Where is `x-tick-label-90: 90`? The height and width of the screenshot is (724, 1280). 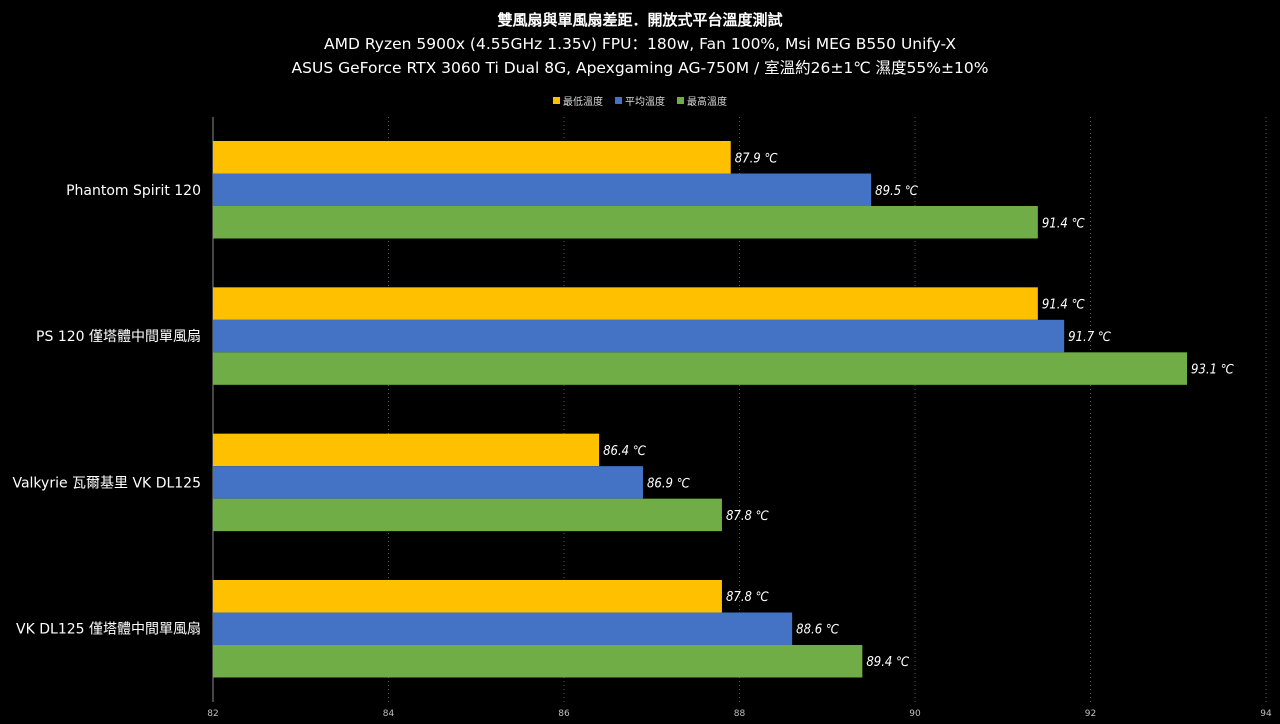 x-tick-label-90: 90 is located at coordinates (915, 714).